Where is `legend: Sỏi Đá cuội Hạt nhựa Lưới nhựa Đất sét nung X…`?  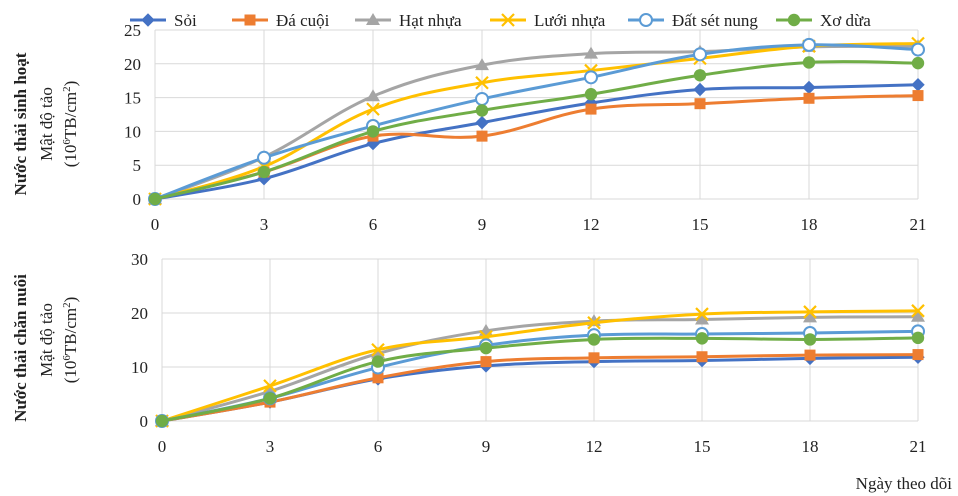
legend: Sỏi Đá cuội Hạt nhựa Lưới nhựa Đất sét nung X… is located at coordinates (500, 20).